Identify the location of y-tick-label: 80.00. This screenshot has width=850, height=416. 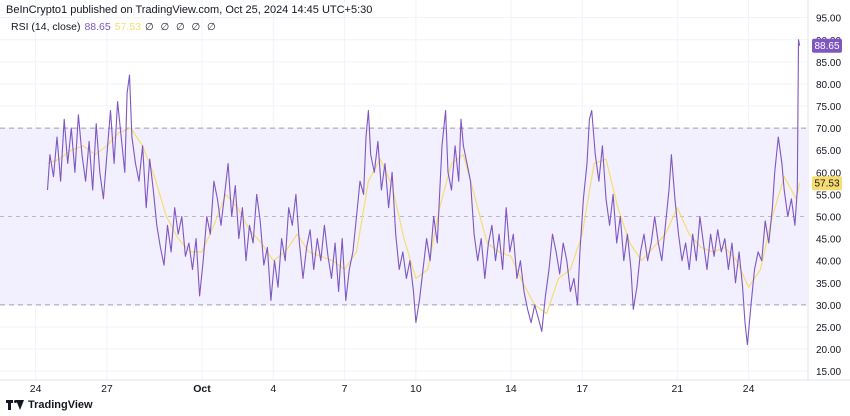
(828, 85).